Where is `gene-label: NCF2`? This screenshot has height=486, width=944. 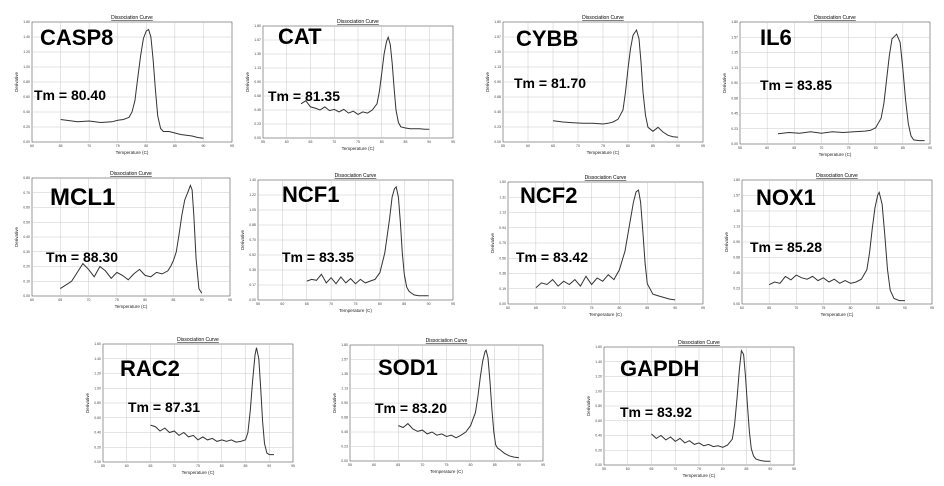 gene-label: NCF2 is located at coordinates (548, 195).